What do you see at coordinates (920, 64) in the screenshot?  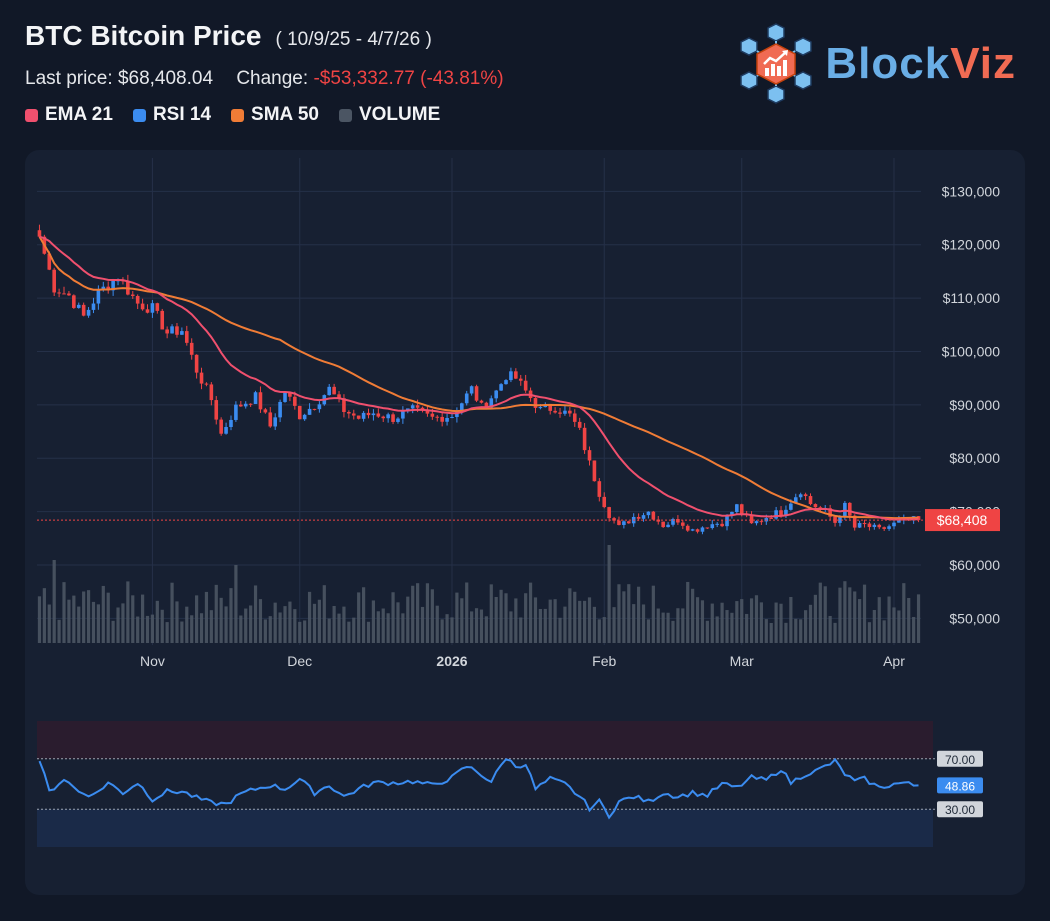 I see `logo-wordmark: BlockViz` at bounding box center [920, 64].